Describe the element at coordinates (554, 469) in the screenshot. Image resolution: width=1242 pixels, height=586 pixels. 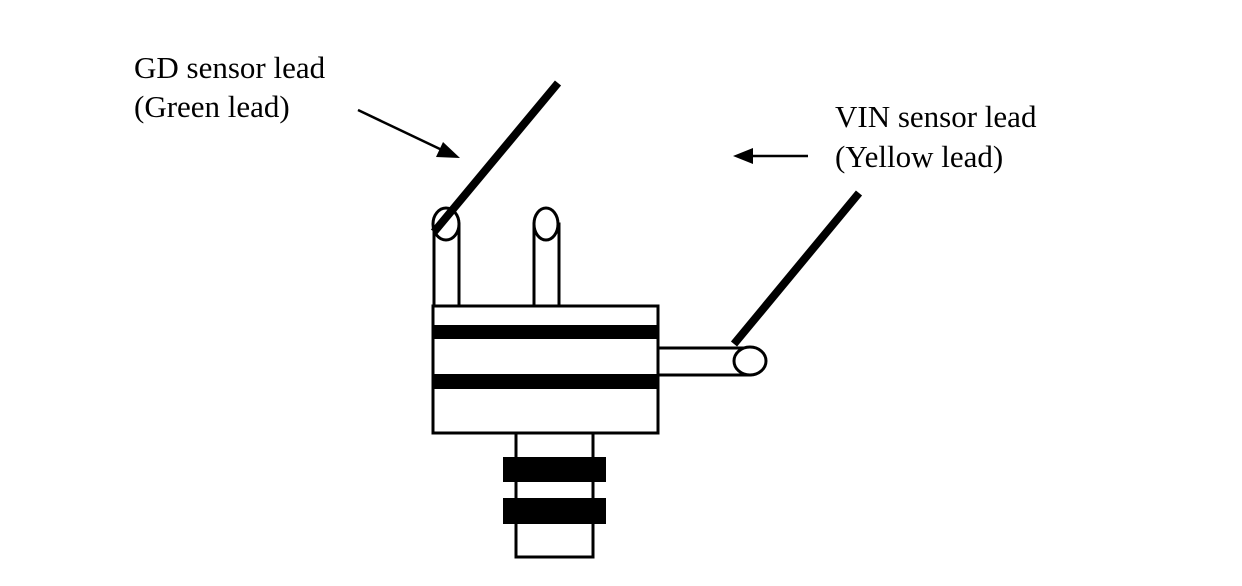
I see `cord-band-upper` at that location.